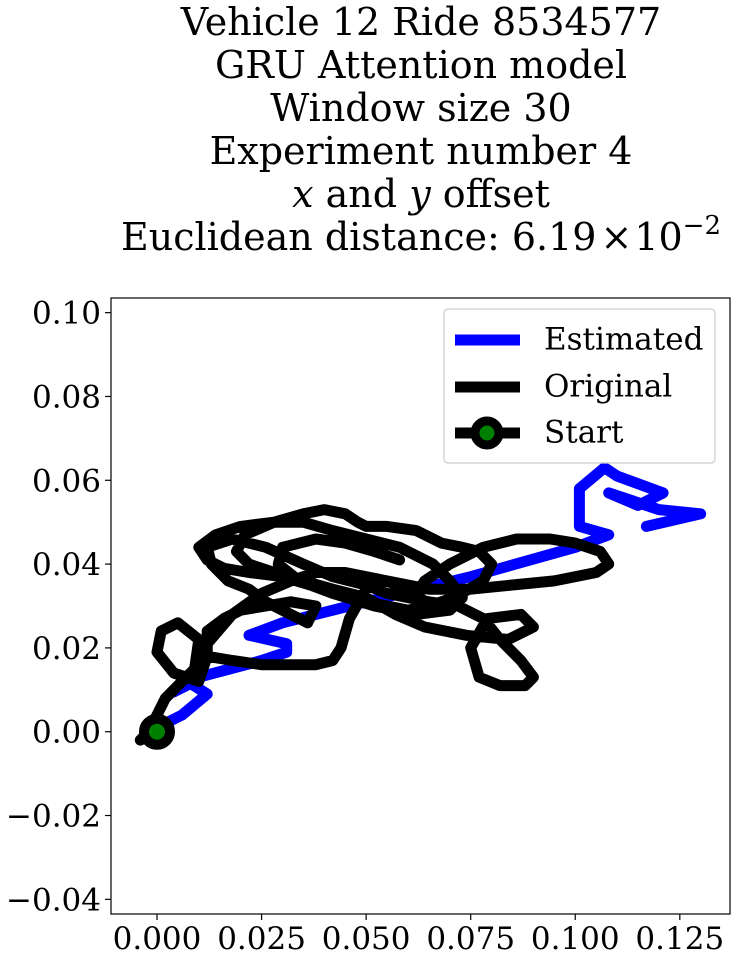 The height and width of the screenshot is (961, 738). What do you see at coordinates (575, 939) in the screenshot?
I see `x-tick-label: 0.100` at bounding box center [575, 939].